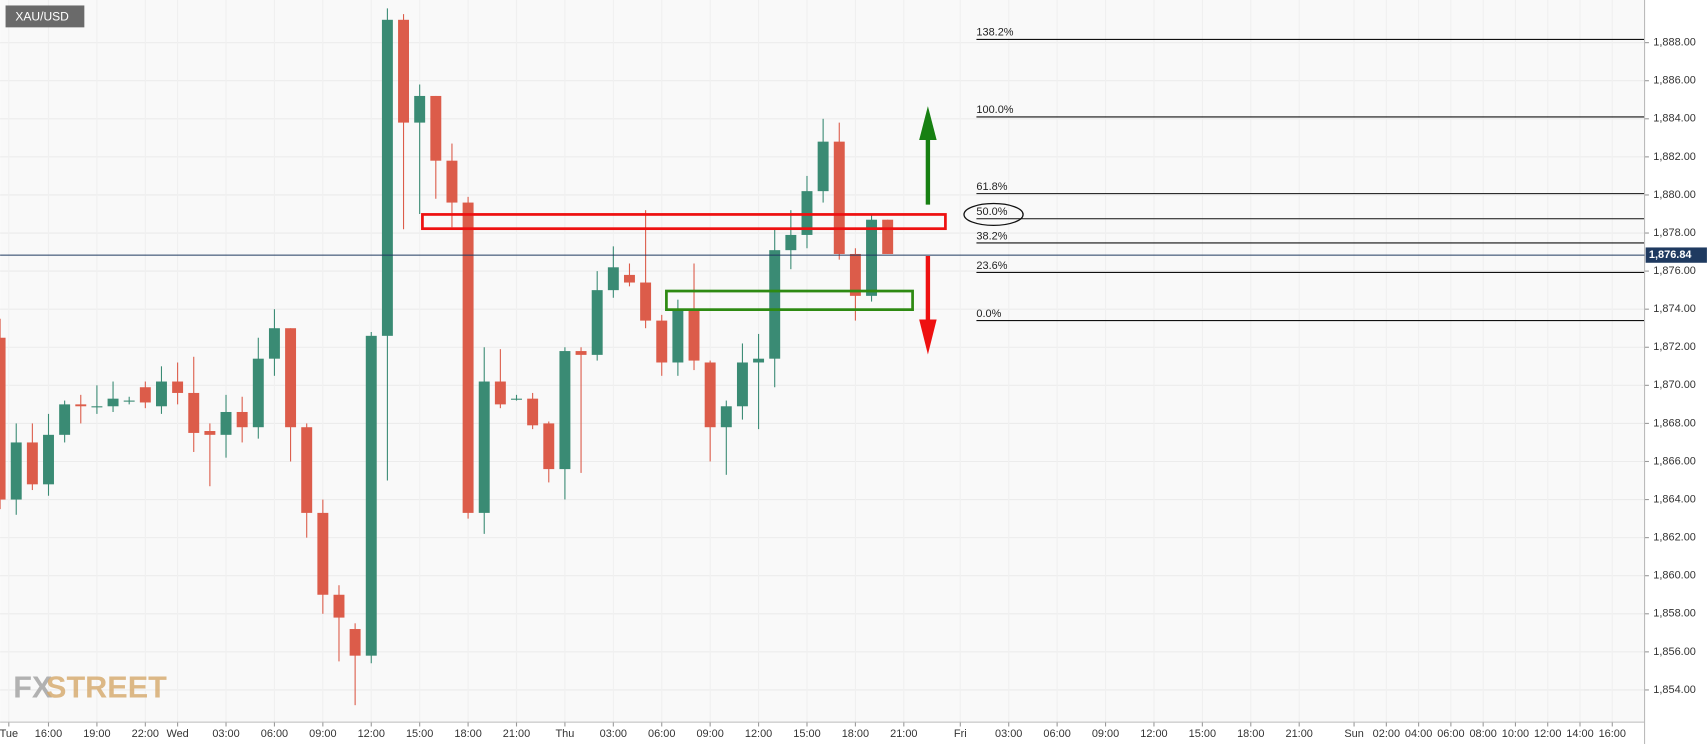 Image resolution: width=1707 pixels, height=744 pixels. What do you see at coordinates (1674, 538) in the screenshot?
I see `y-tick-label: 1,862.00` at bounding box center [1674, 538].